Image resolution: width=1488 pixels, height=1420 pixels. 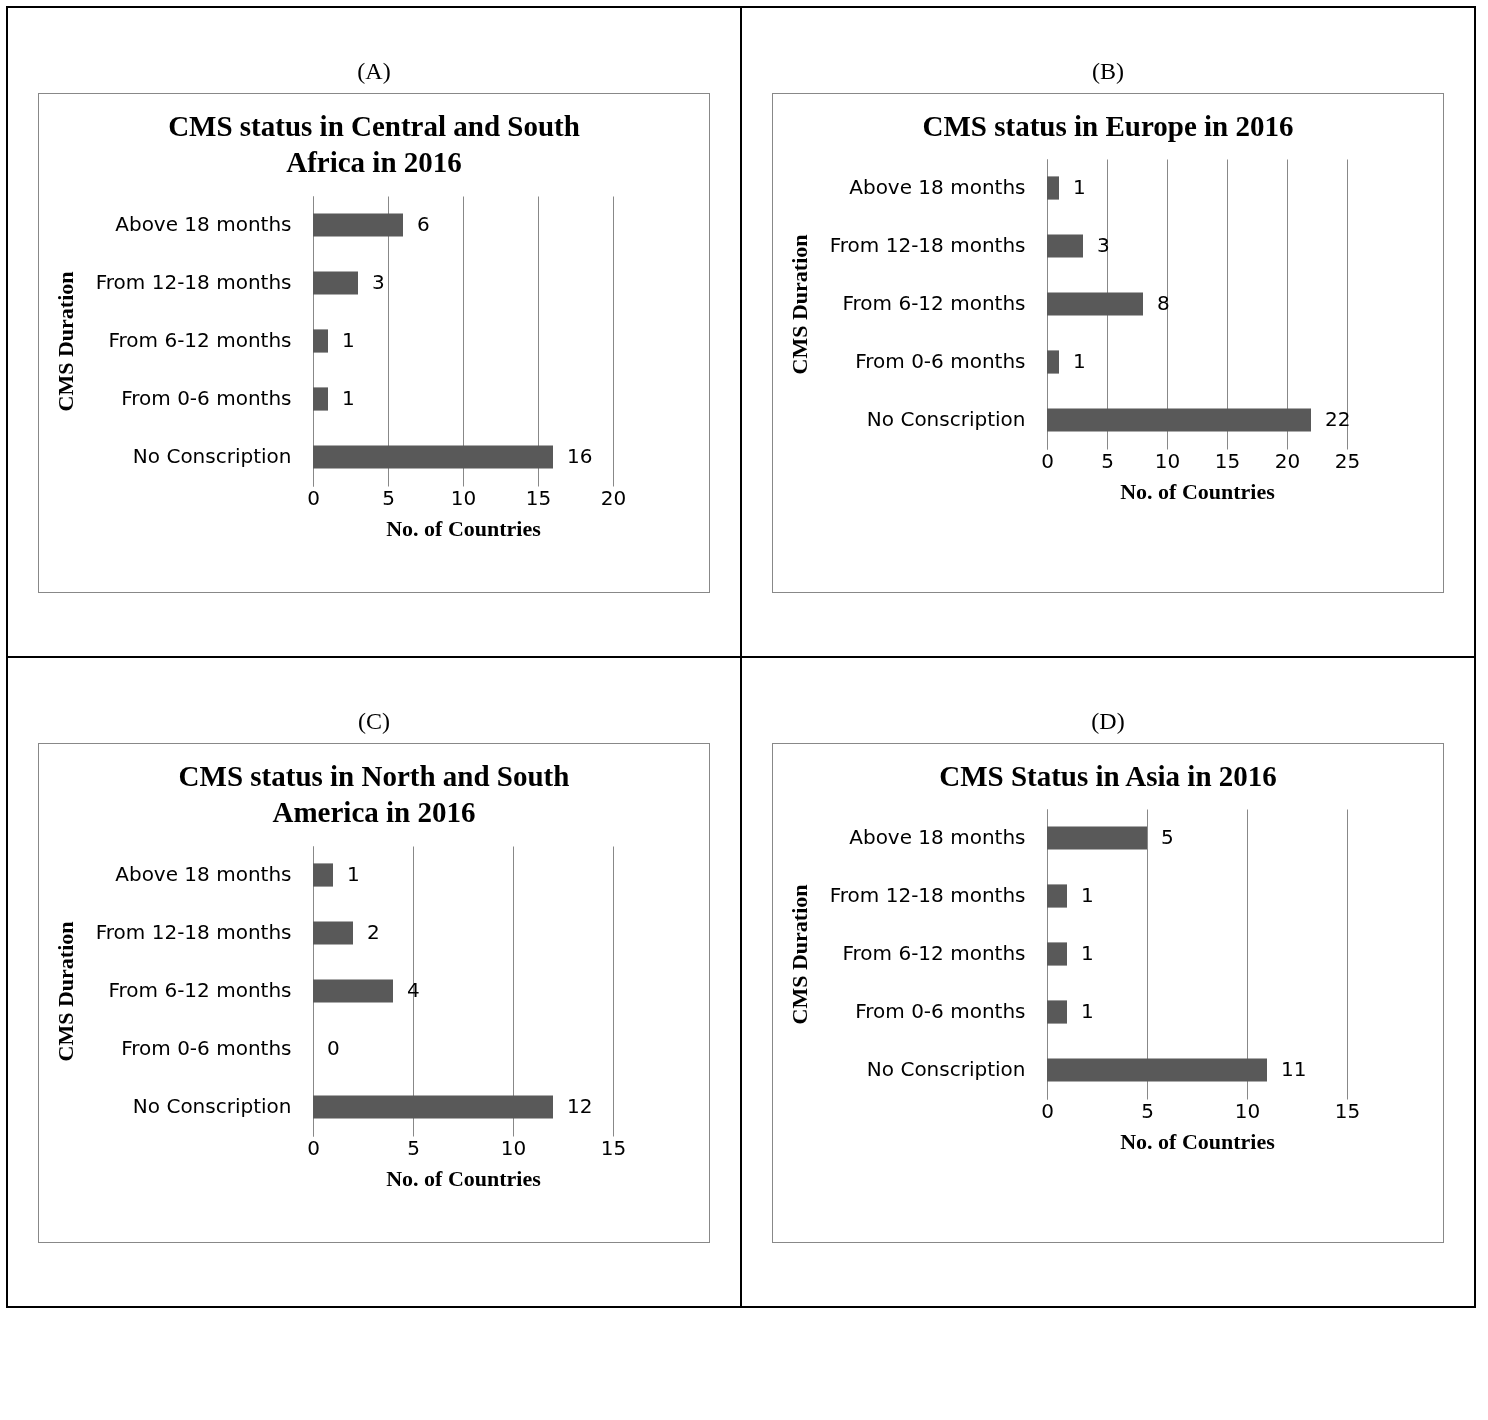 I want to click on text: (C), so click(x=374, y=721).